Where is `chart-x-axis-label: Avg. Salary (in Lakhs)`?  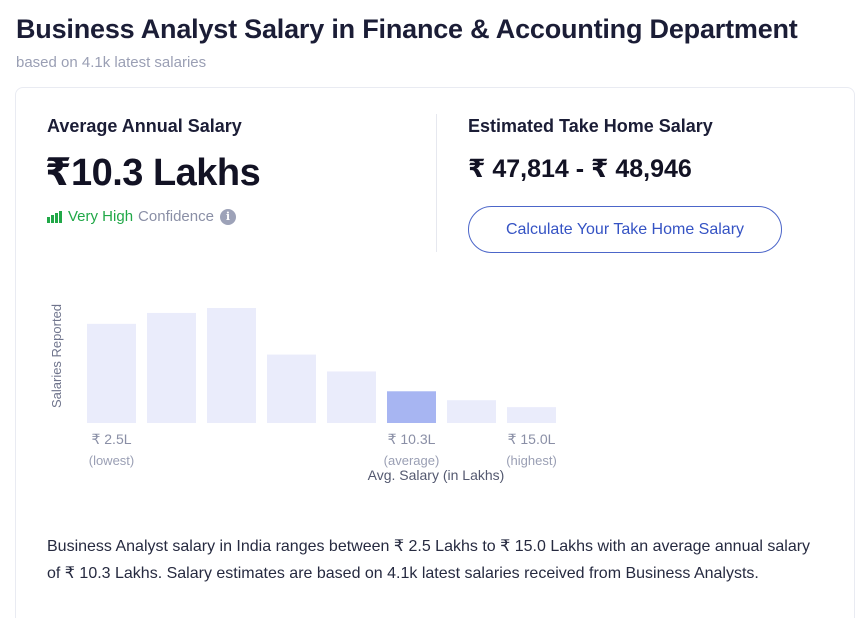 chart-x-axis-label: Avg. Salary (in Lakhs) is located at coordinates (436, 475).